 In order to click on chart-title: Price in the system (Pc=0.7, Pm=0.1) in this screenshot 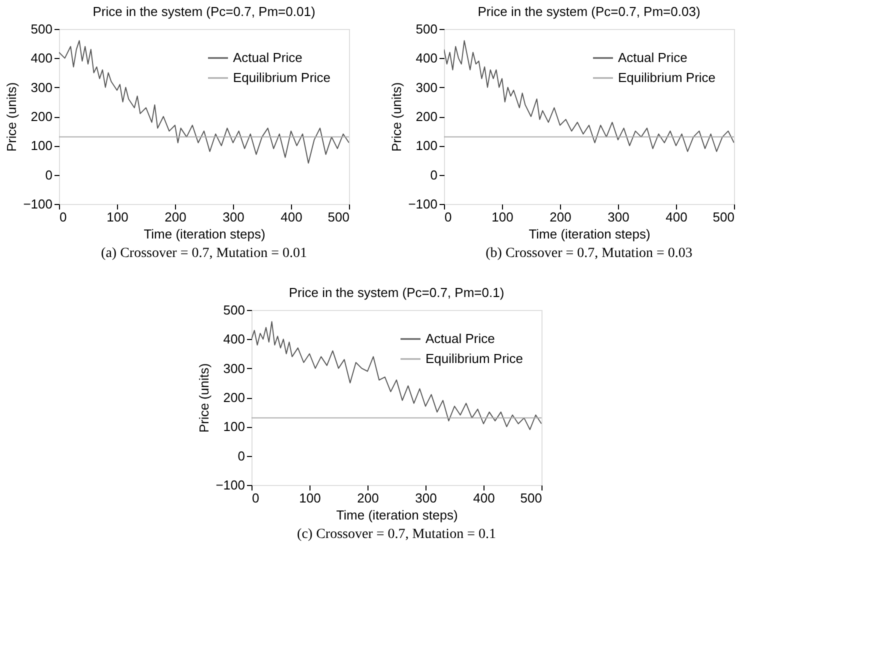, I will do `click(396, 292)`.